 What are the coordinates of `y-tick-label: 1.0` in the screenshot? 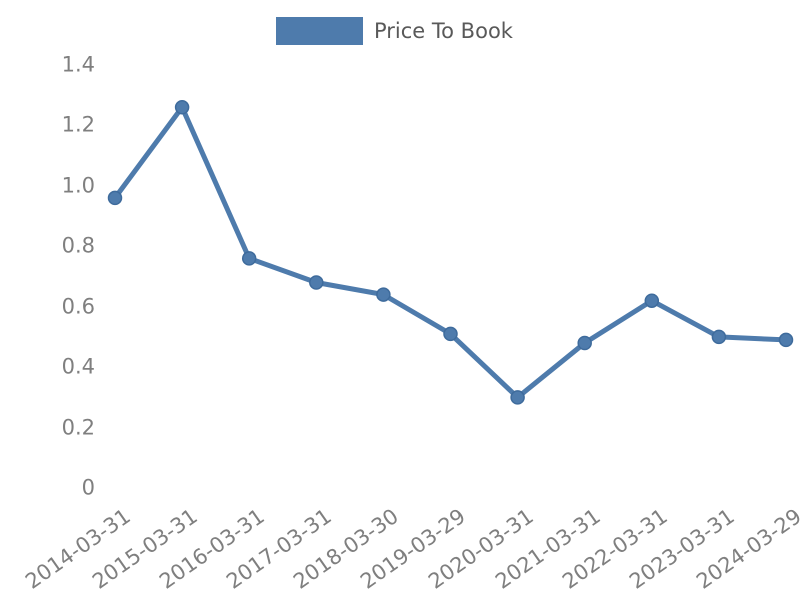 It's located at (78, 185).